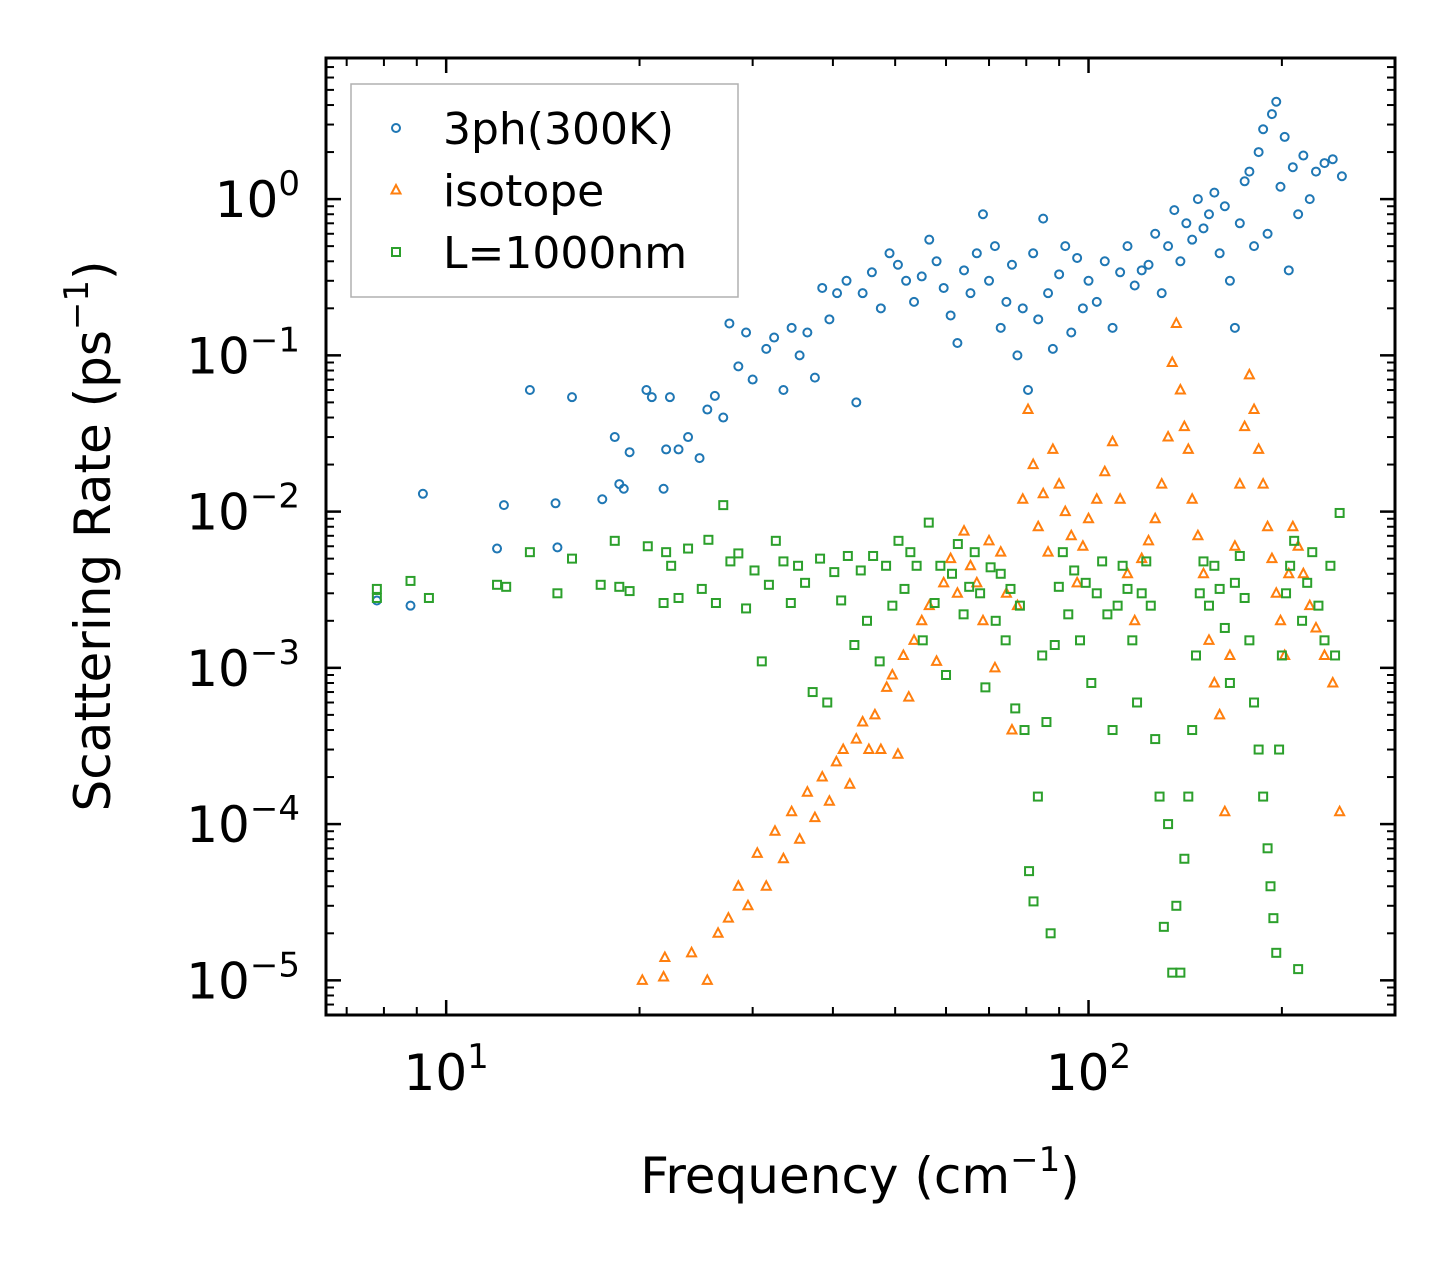  Describe the element at coordinates (396, 188) in the screenshot. I see `legend-marker` at that location.